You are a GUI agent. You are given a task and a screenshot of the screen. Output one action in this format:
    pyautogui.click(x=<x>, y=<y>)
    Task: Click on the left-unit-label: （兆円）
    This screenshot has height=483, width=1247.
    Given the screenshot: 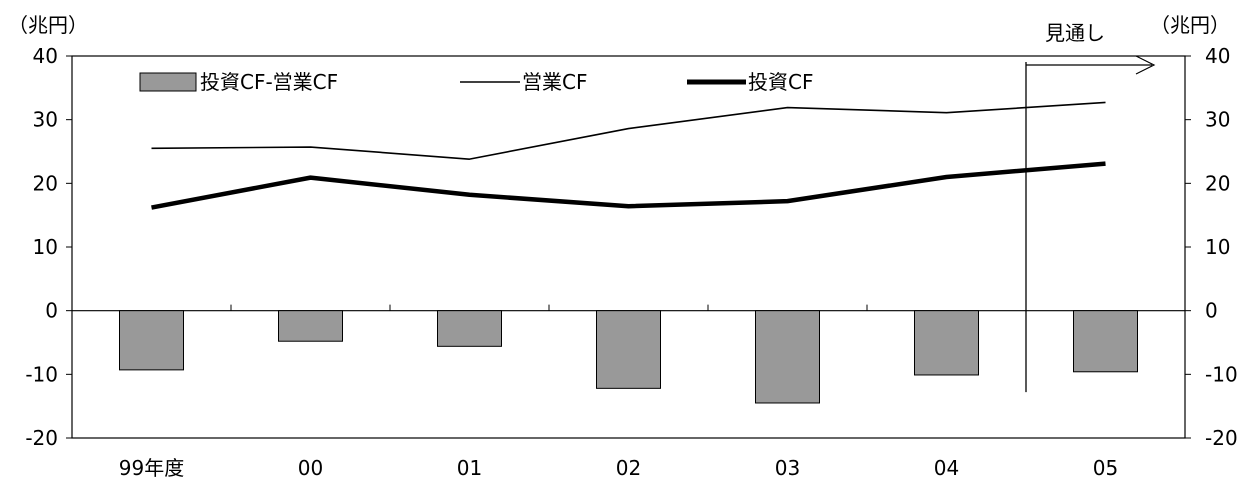 What is the action you would take?
    pyautogui.click(x=48, y=25)
    